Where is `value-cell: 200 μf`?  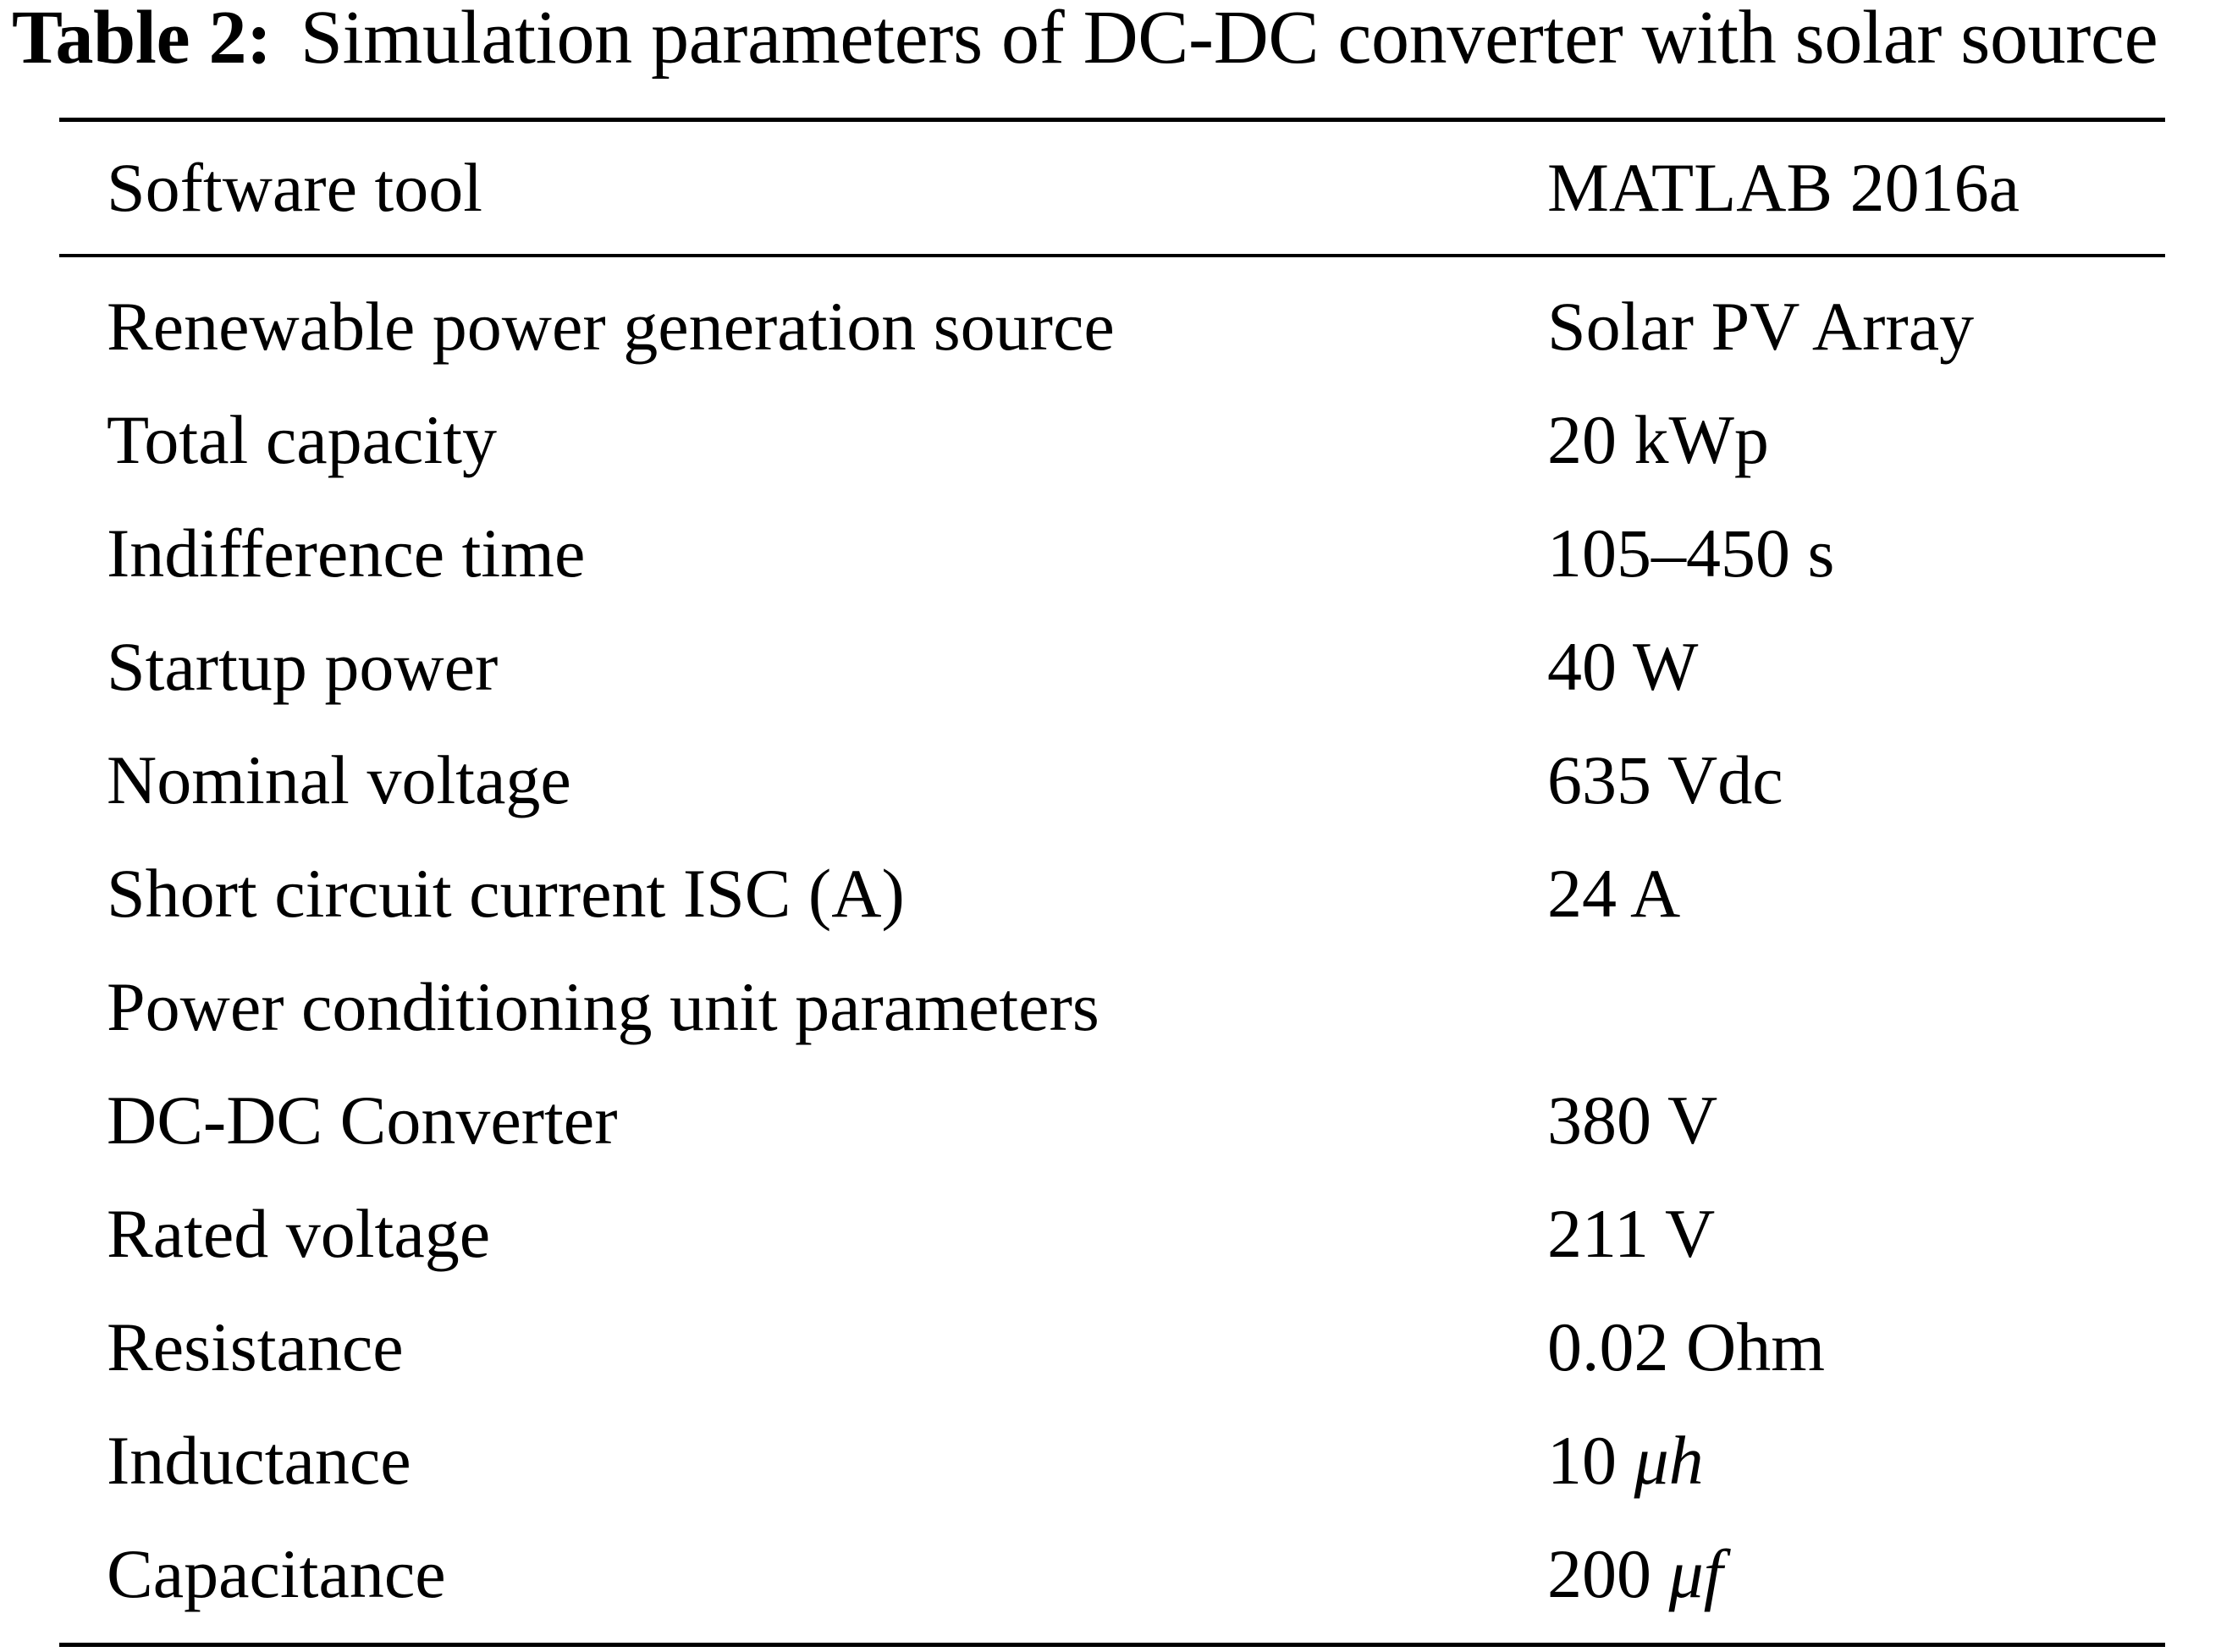 value-cell: 200 μf is located at coordinates (1635, 1574).